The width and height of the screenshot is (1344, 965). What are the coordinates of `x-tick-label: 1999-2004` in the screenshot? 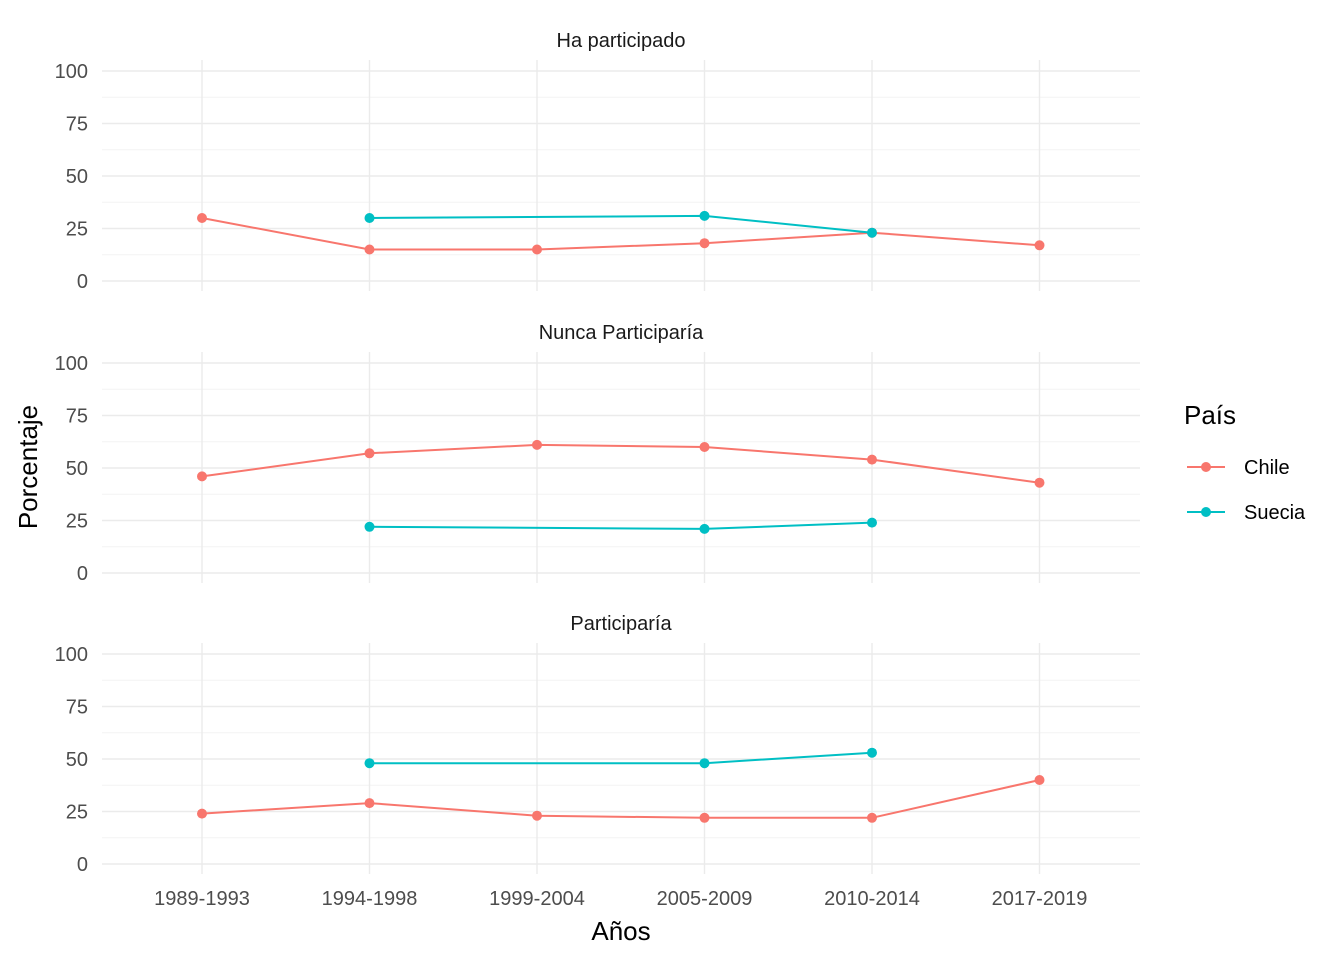 It's located at (537, 899).